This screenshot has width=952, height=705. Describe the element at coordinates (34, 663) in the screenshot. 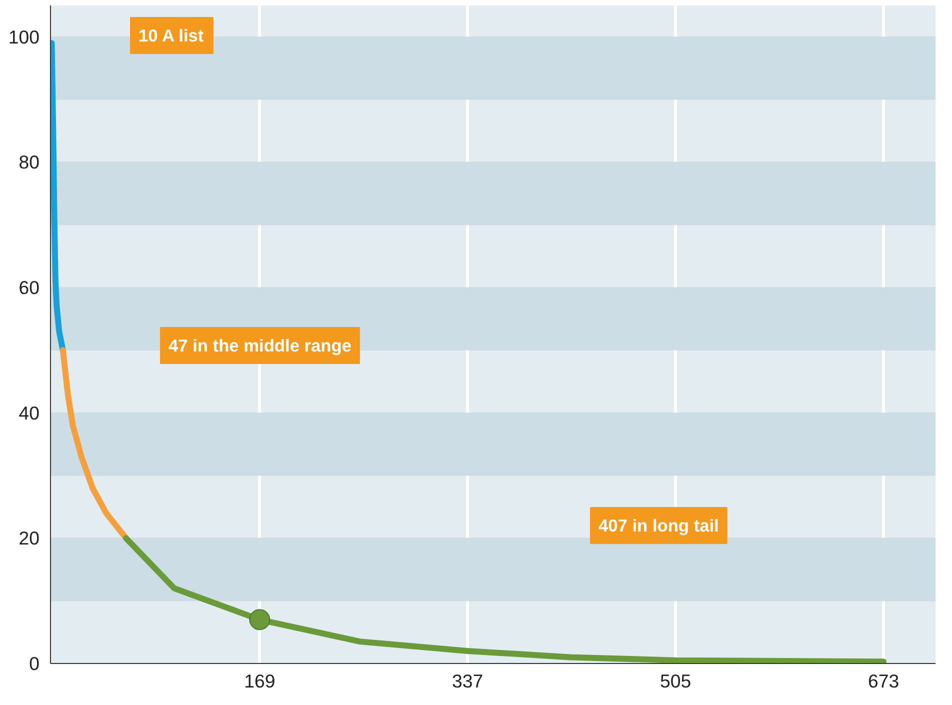

I see `y-tick-label: 0` at that location.